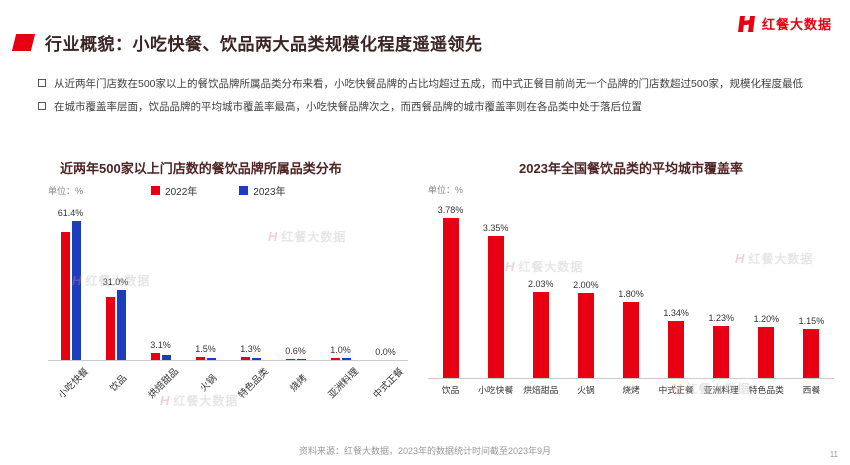  What do you see at coordinates (796, 24) in the screenshot?
I see `brand-logo-text: 红餐大数据` at bounding box center [796, 24].